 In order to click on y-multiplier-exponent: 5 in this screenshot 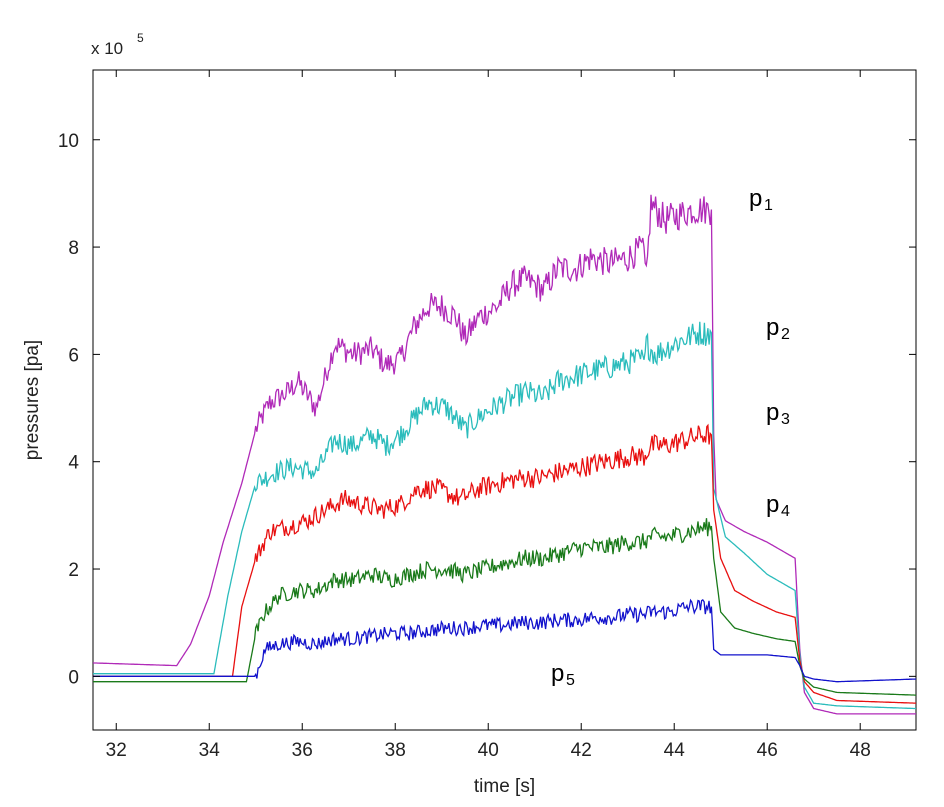, I will do `click(140, 38)`.